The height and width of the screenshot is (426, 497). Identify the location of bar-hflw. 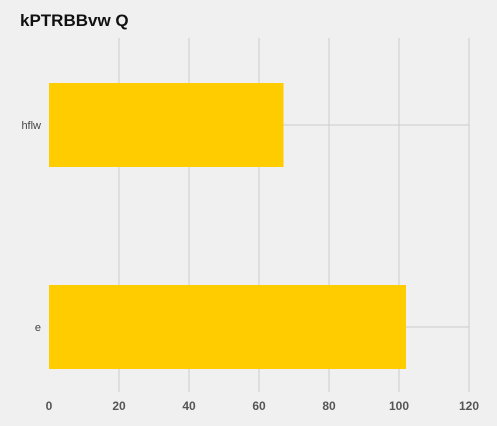
(166, 125).